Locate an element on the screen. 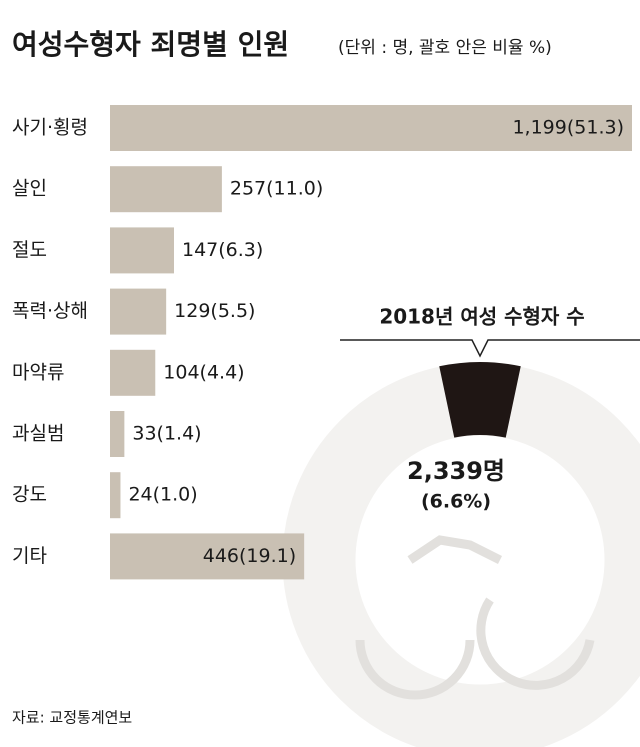 This screenshot has width=640, height=747. callout-title: 2018년 여성 수형자 수 is located at coordinates (481, 317).